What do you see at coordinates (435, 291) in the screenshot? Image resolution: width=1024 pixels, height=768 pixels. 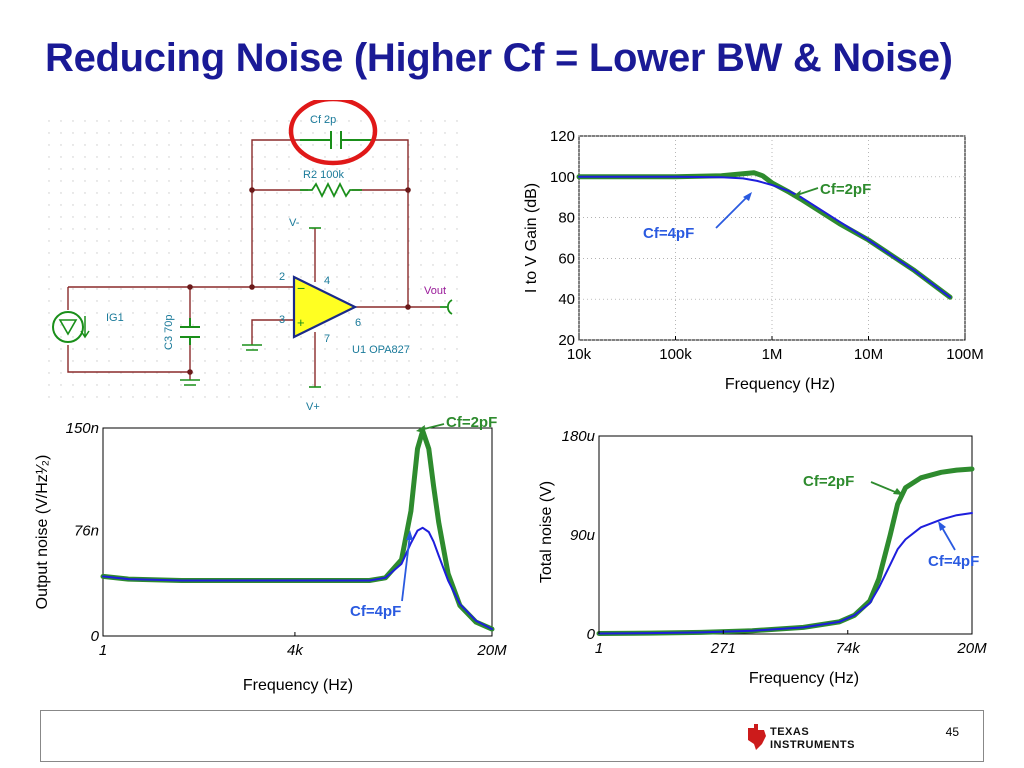 I see `vout-label: Vout` at bounding box center [435, 291].